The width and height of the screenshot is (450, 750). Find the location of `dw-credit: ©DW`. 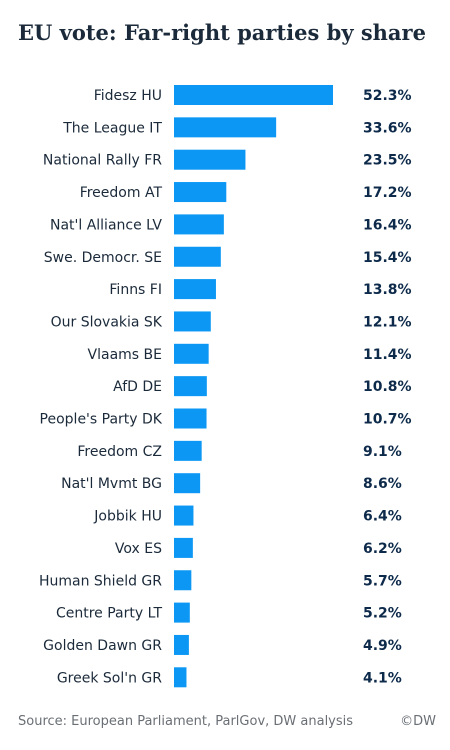

dw-credit: ©DW is located at coordinates (418, 721).